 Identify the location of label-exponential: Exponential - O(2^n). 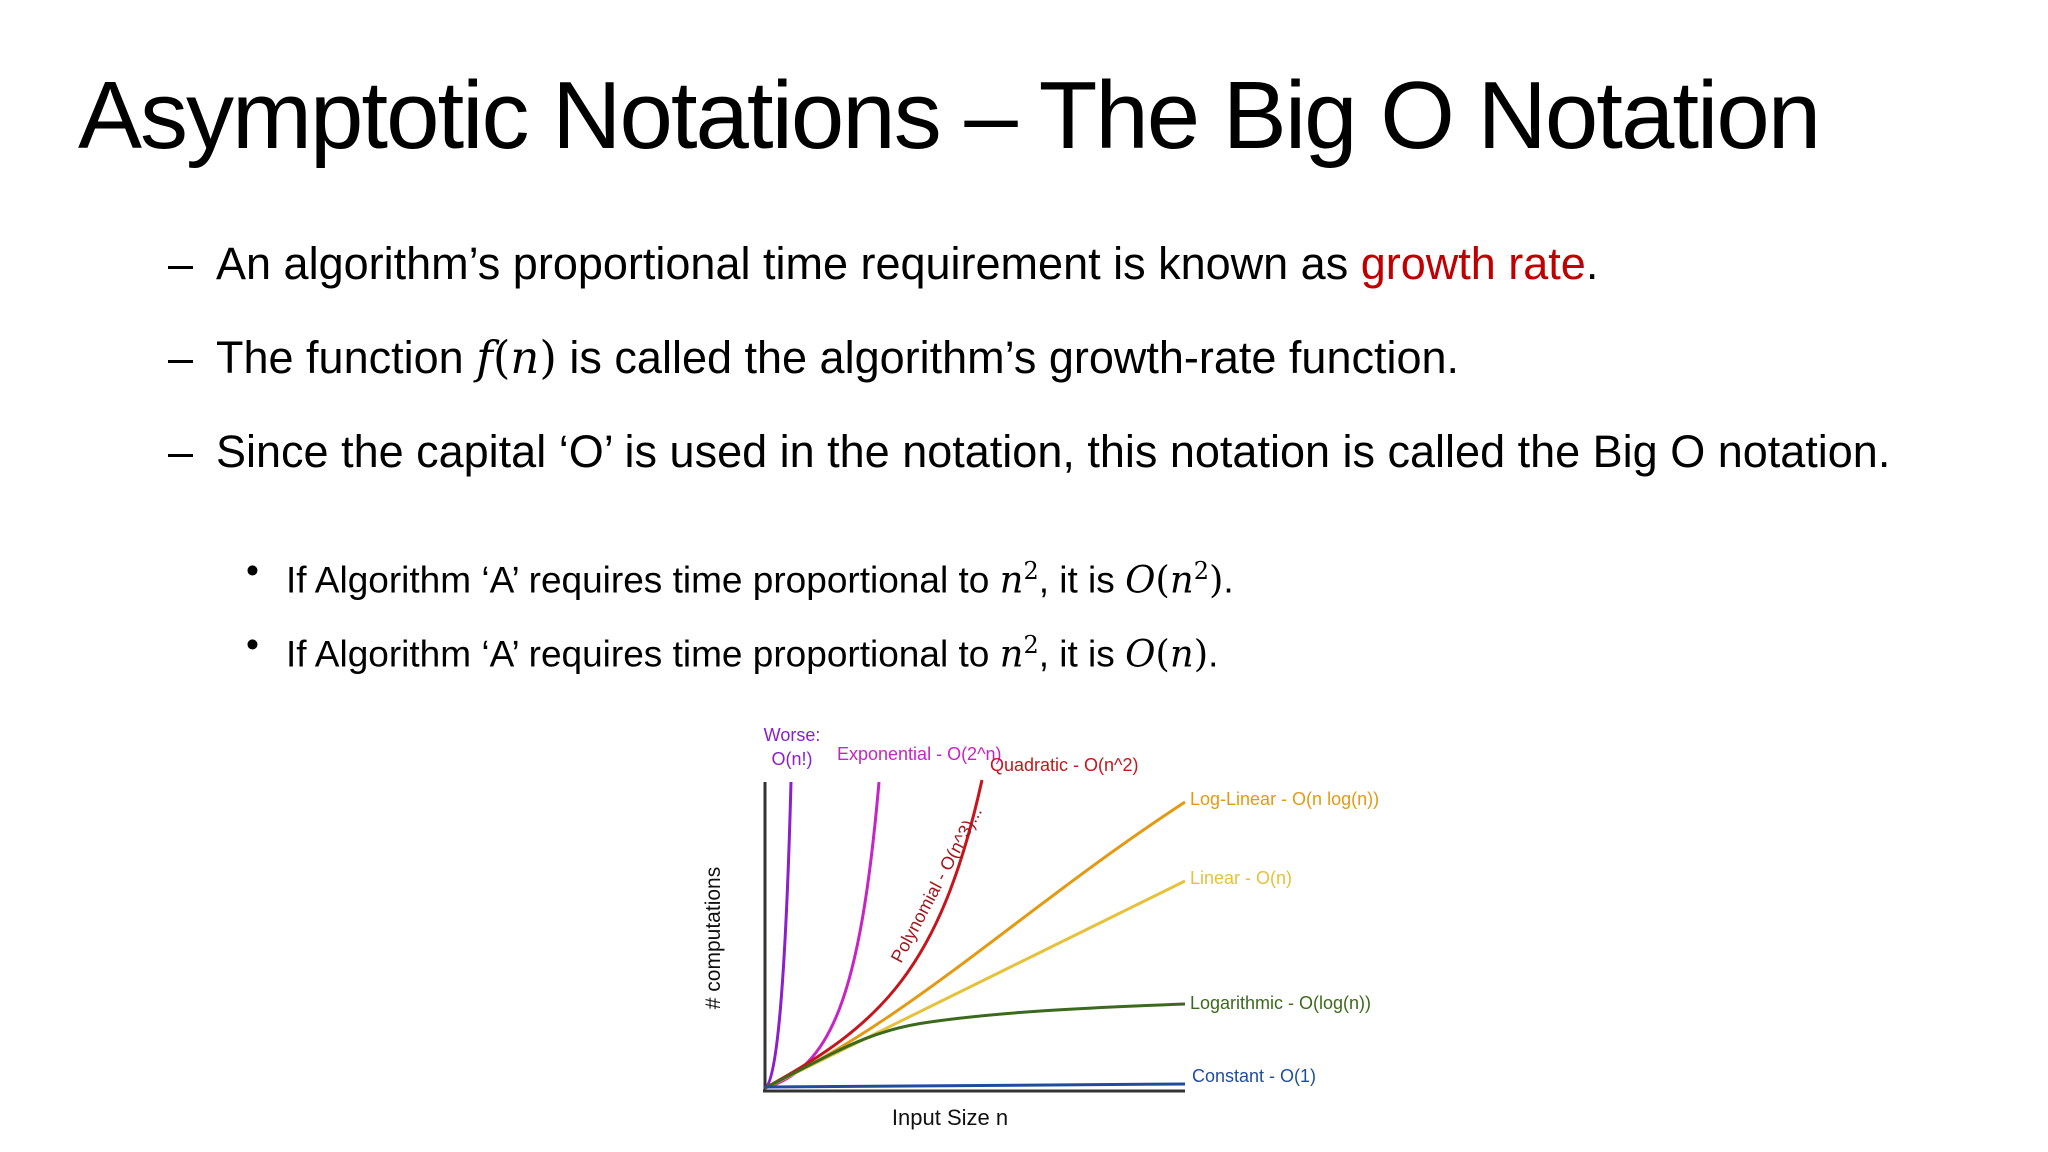
(919, 754).